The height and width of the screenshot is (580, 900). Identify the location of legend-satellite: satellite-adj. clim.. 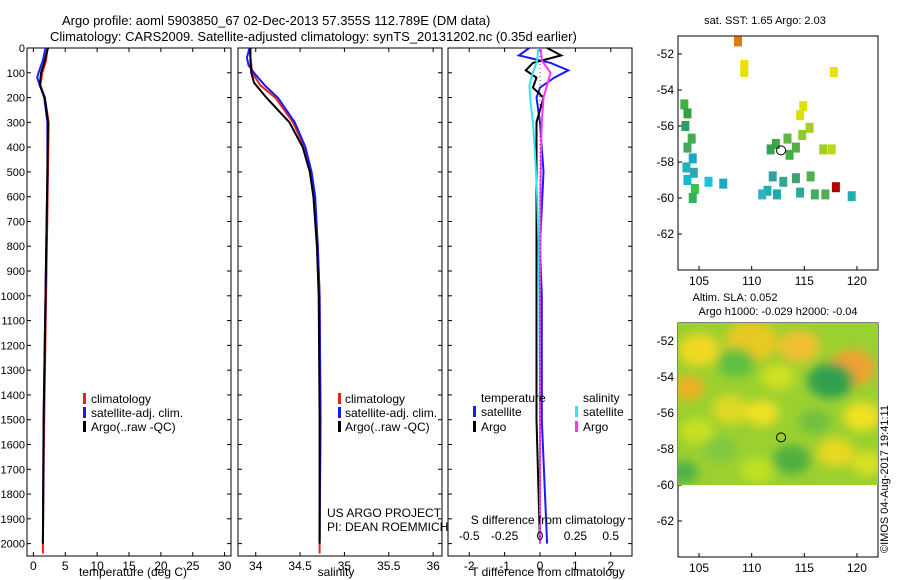
(137, 413).